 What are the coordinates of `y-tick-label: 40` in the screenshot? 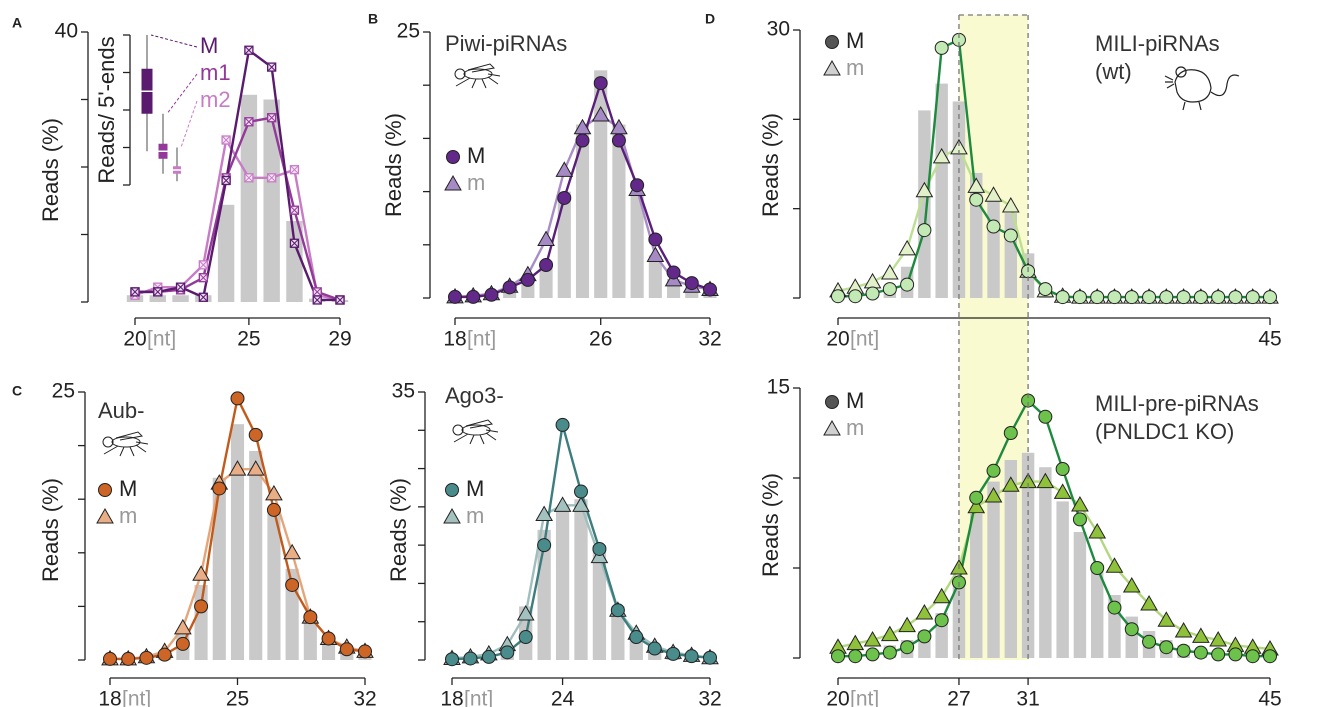 It's located at (66, 31).